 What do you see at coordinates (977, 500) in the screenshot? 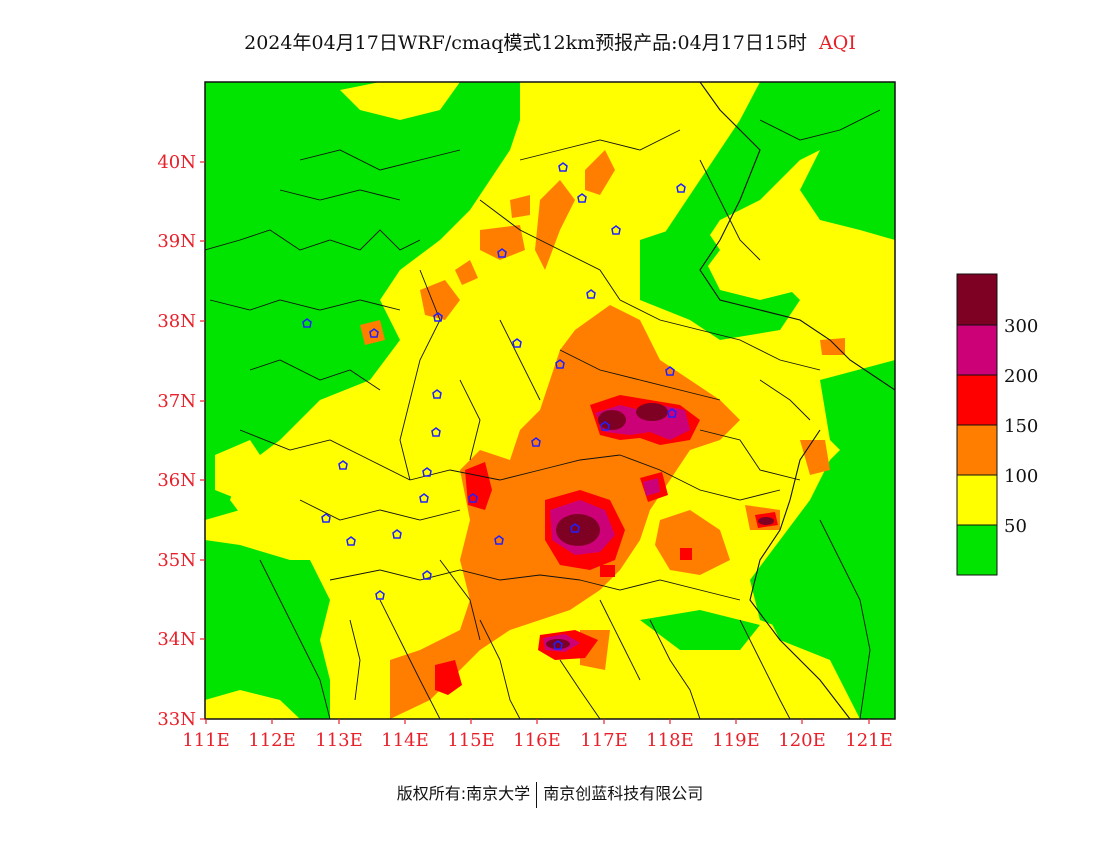
I see `legend-swatch-moderate` at bounding box center [977, 500].